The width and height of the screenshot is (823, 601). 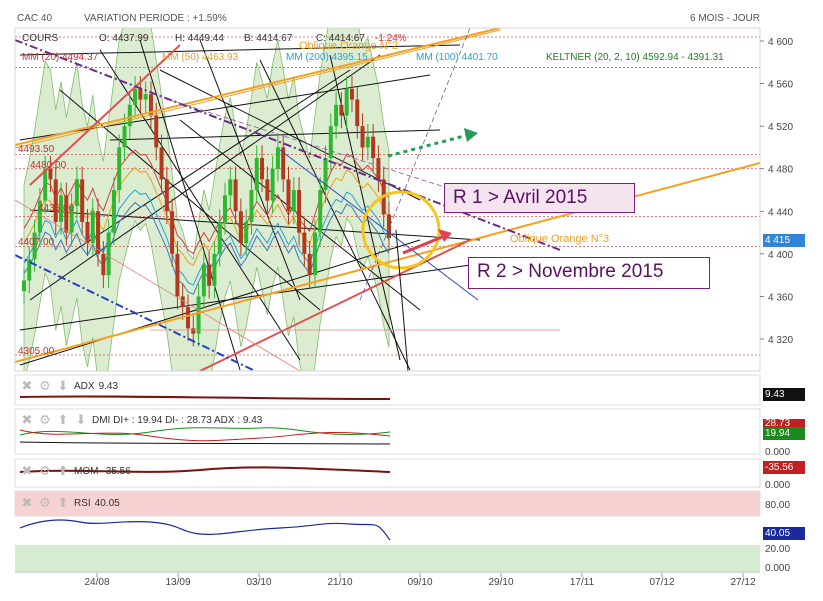 I want to click on x-tick-label: 17/11, so click(x=582, y=582).